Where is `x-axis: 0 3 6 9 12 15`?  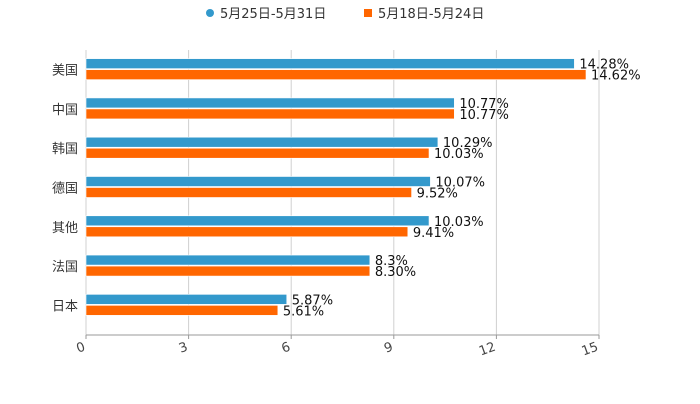
x-axis: 0 3 6 9 12 15 is located at coordinates (337, 347).